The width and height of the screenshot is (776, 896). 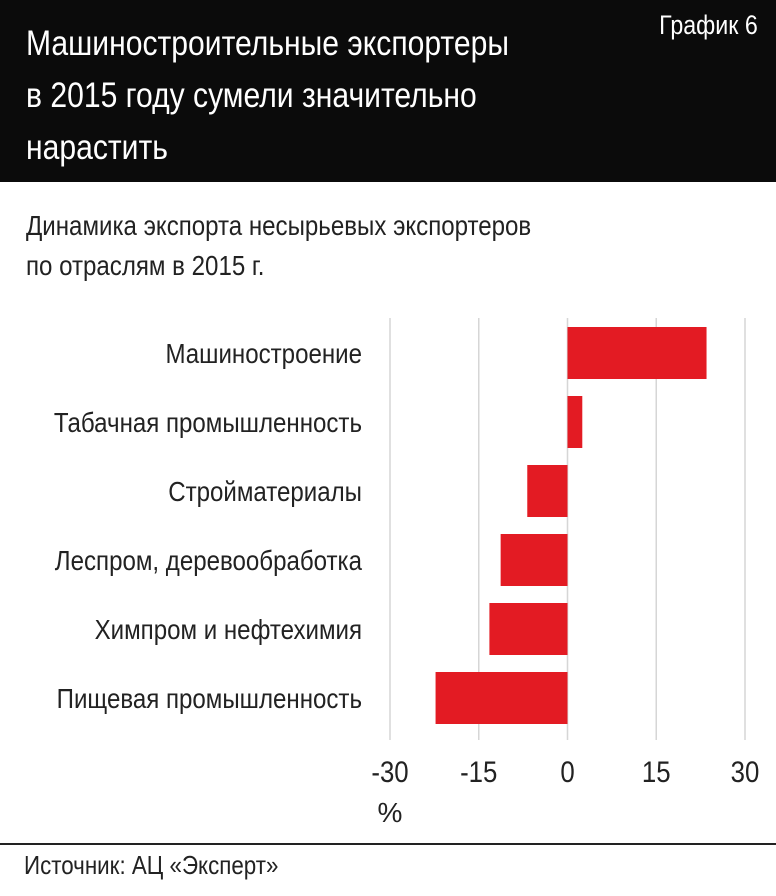 What do you see at coordinates (263, 353) in the screenshot?
I see `category-label: Машиностроение` at bounding box center [263, 353].